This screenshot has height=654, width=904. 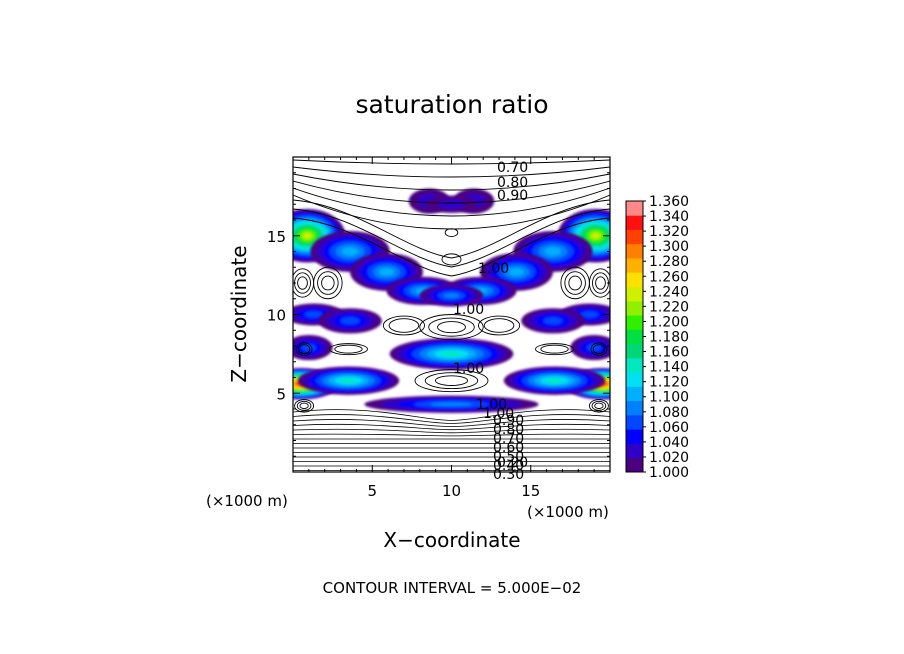 What do you see at coordinates (247, 501) in the screenshot?
I see `x-axis-unit-left: (×1000 m)` at bounding box center [247, 501].